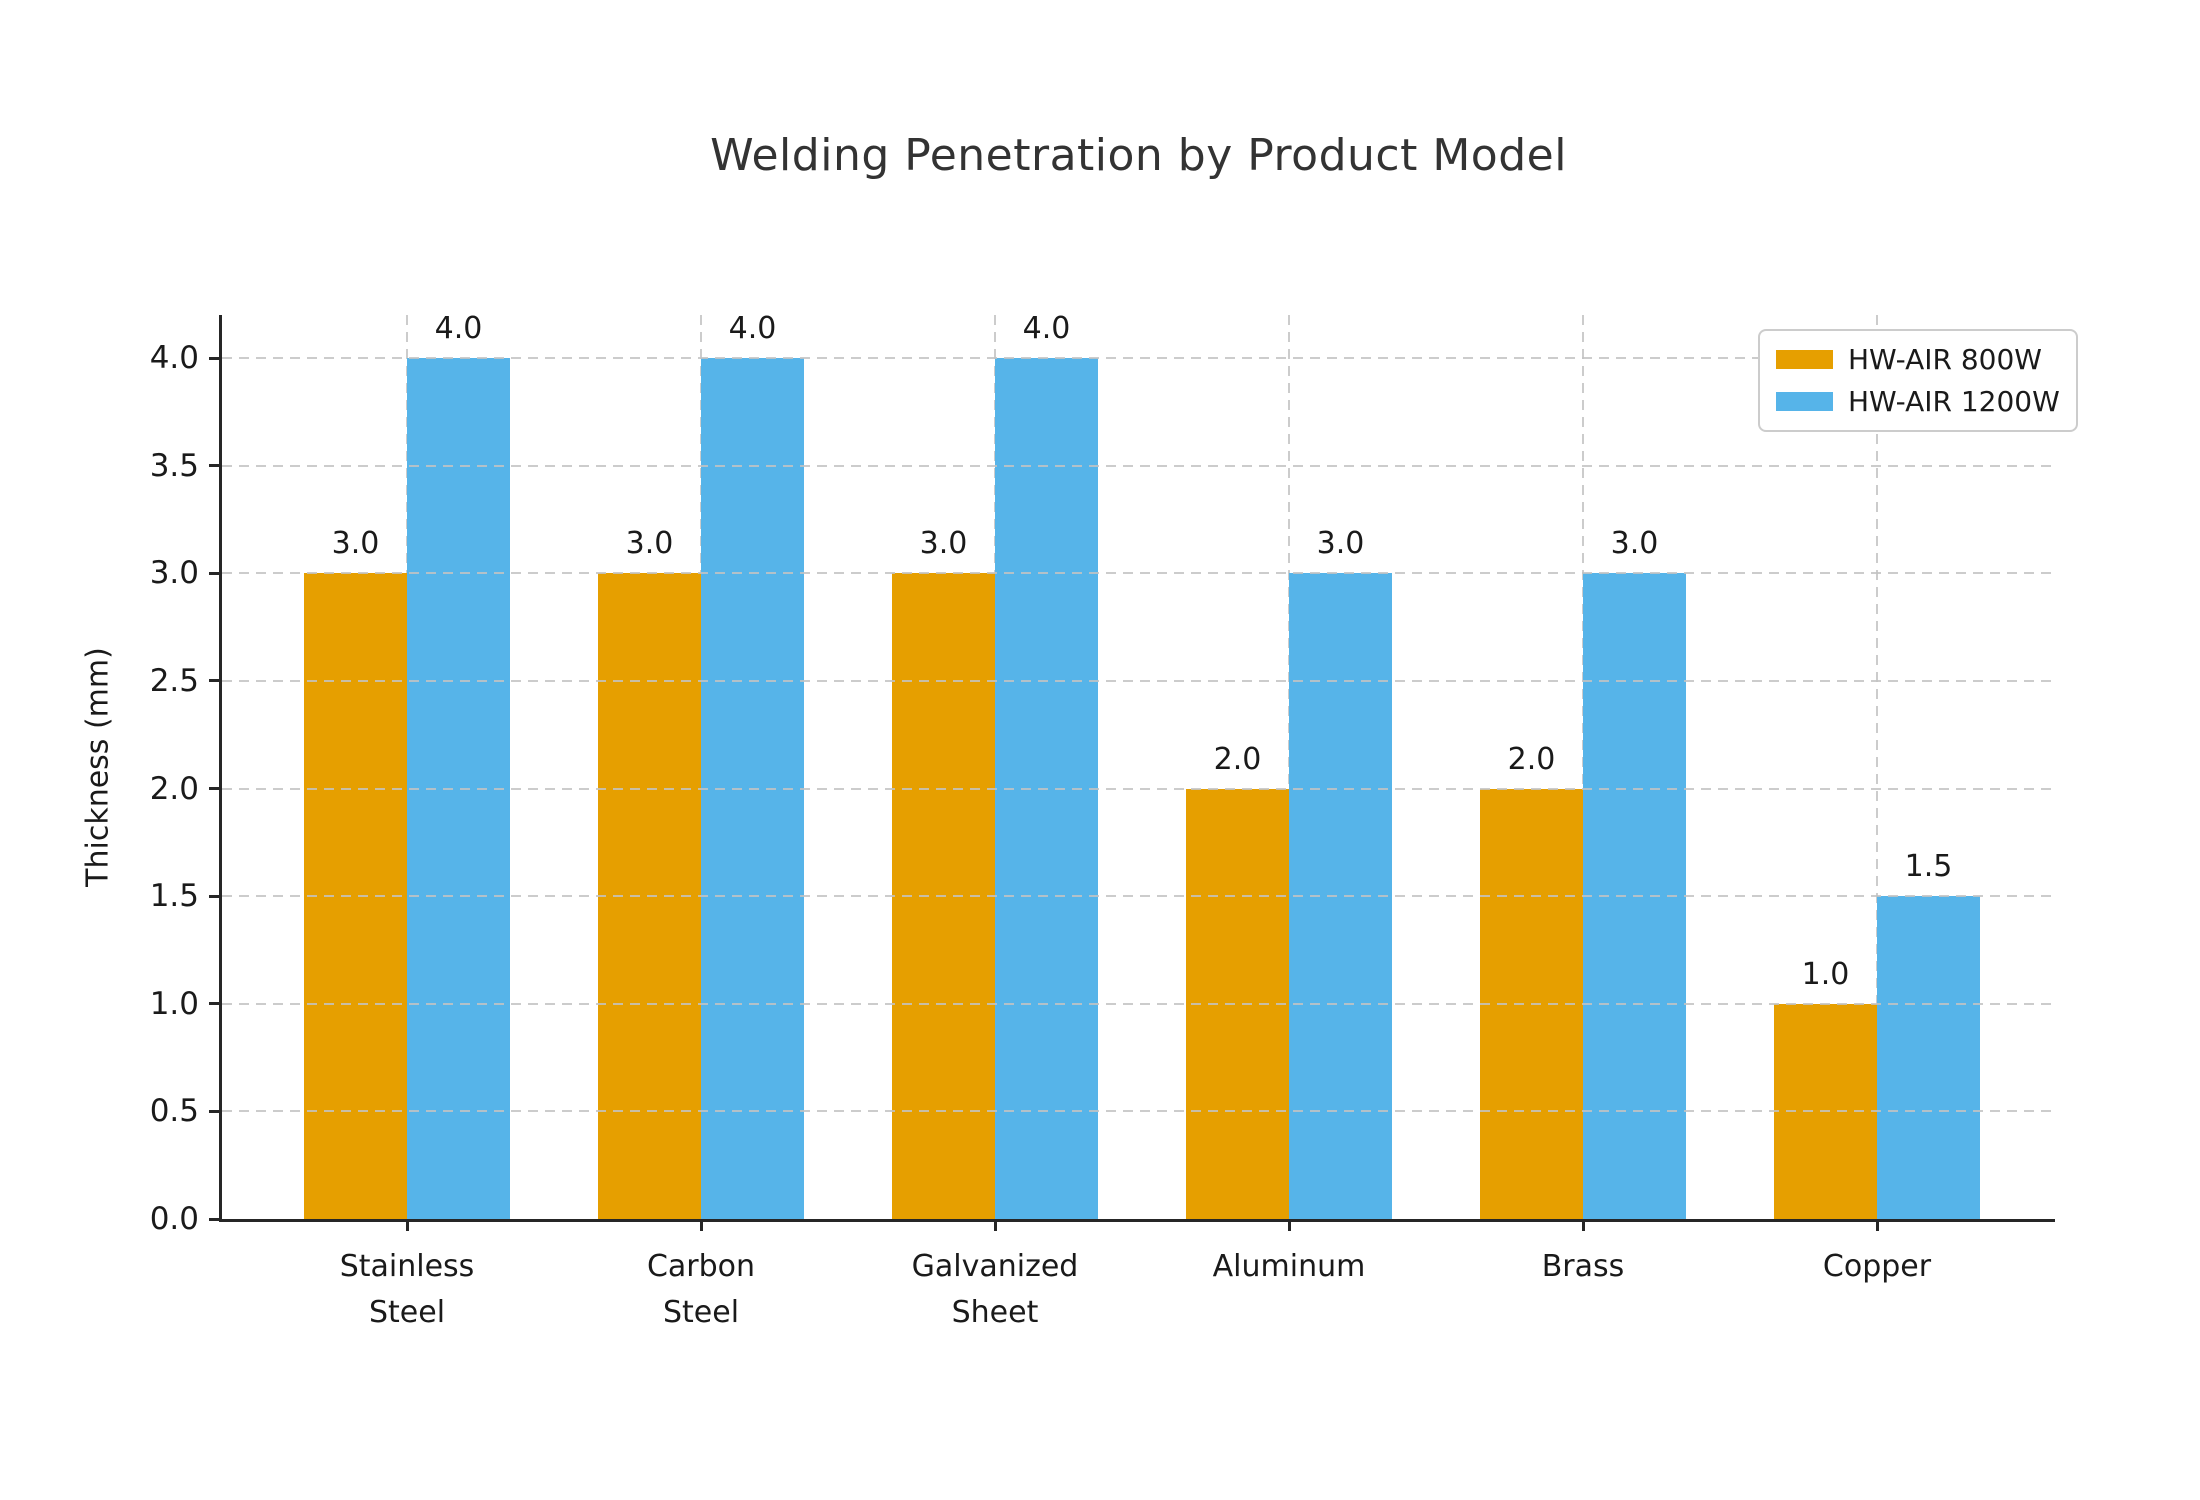 This screenshot has height=1500, width=2200. I want to click on vertical-gridline, so click(1877, 767).